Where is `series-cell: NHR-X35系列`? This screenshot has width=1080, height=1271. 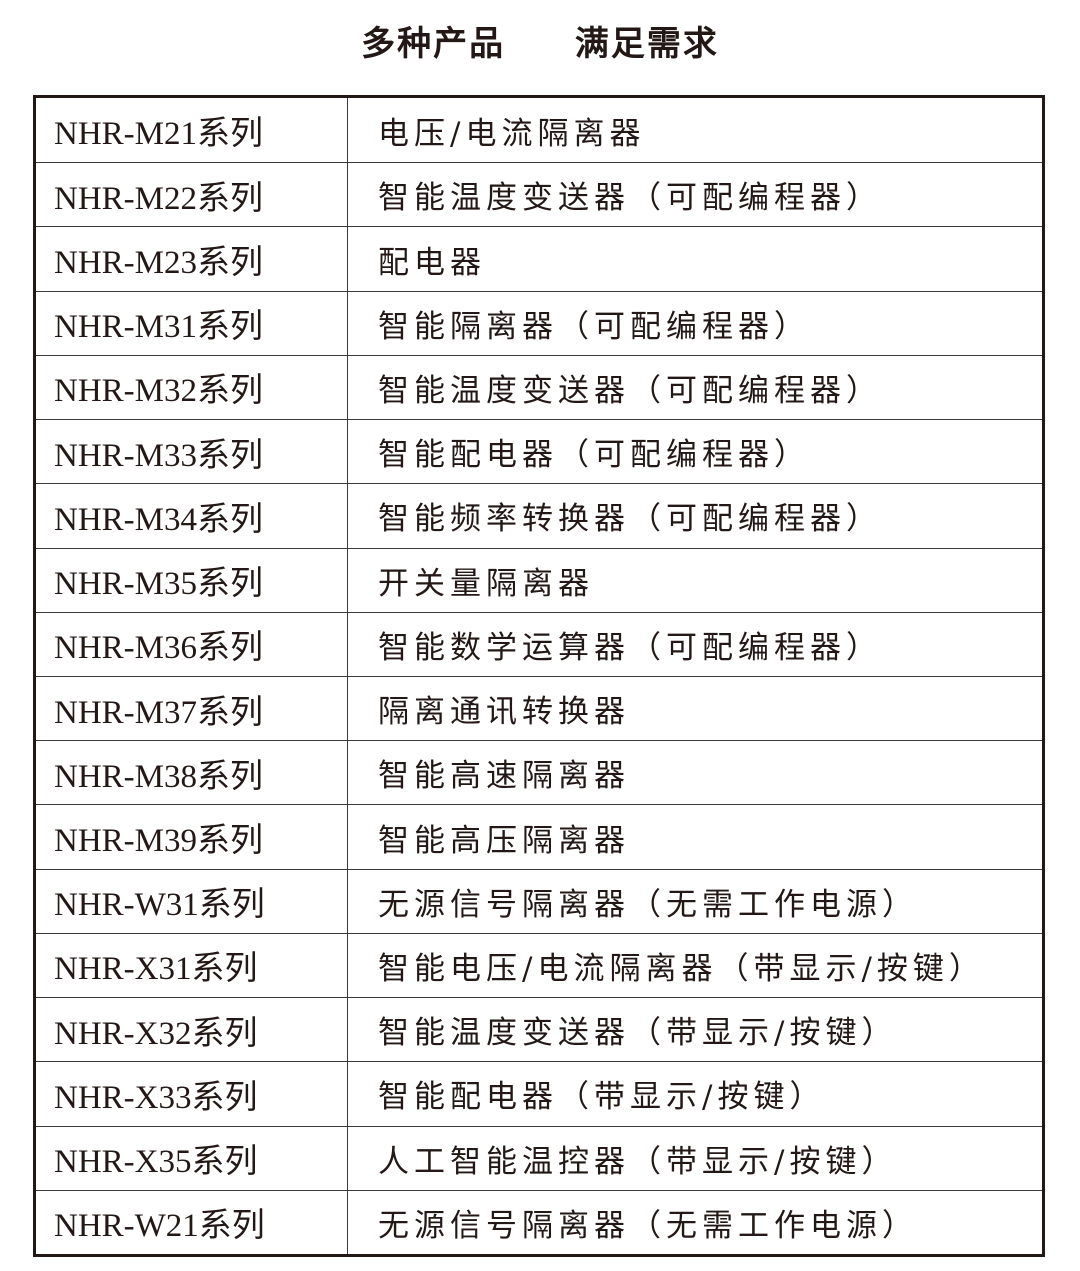 series-cell: NHR-X35系列 is located at coordinates (192, 1158).